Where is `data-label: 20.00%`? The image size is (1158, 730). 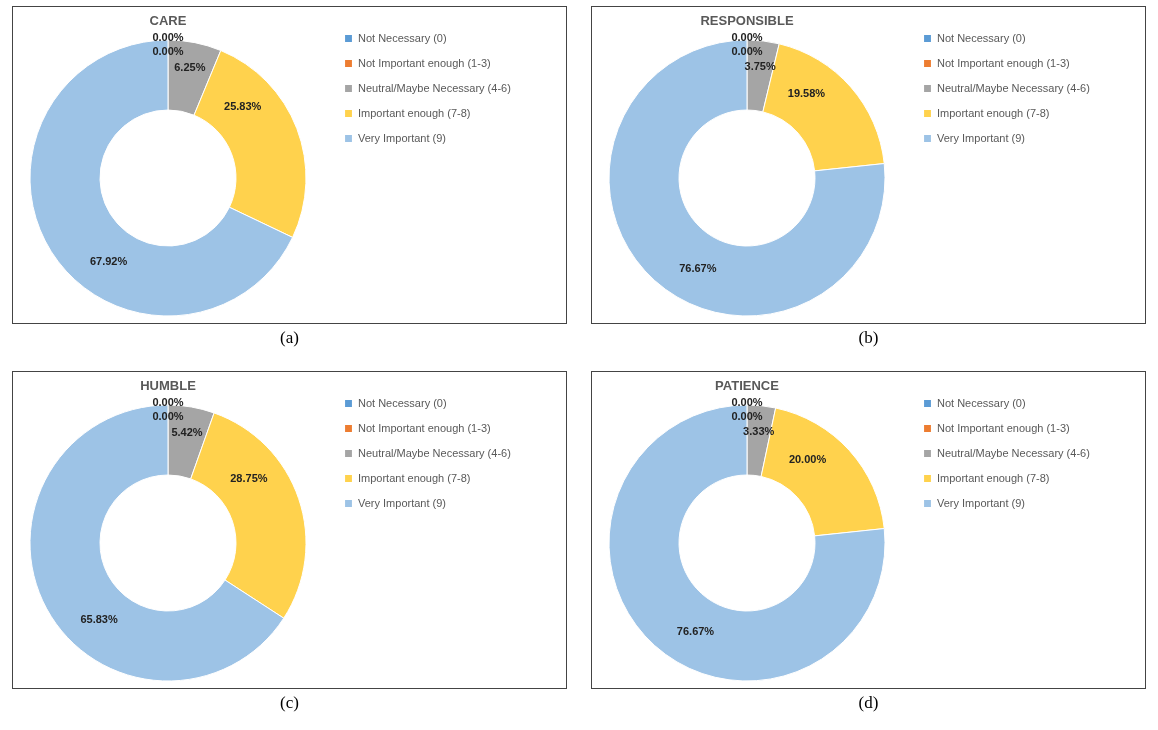 data-label: 20.00% is located at coordinates (807, 458).